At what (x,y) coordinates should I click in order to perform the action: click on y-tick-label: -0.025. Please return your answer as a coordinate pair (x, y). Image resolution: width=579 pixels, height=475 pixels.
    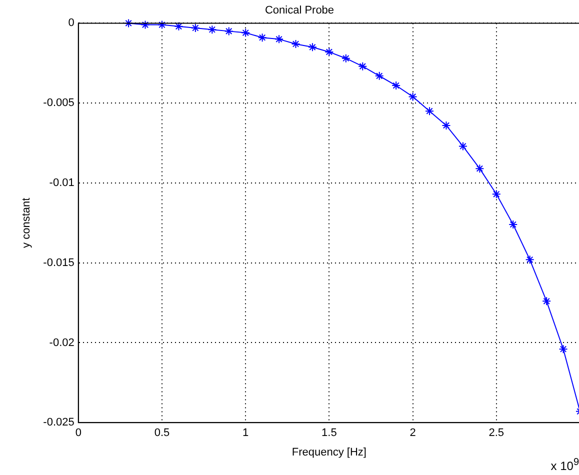
    Looking at the image, I should click on (58, 422).